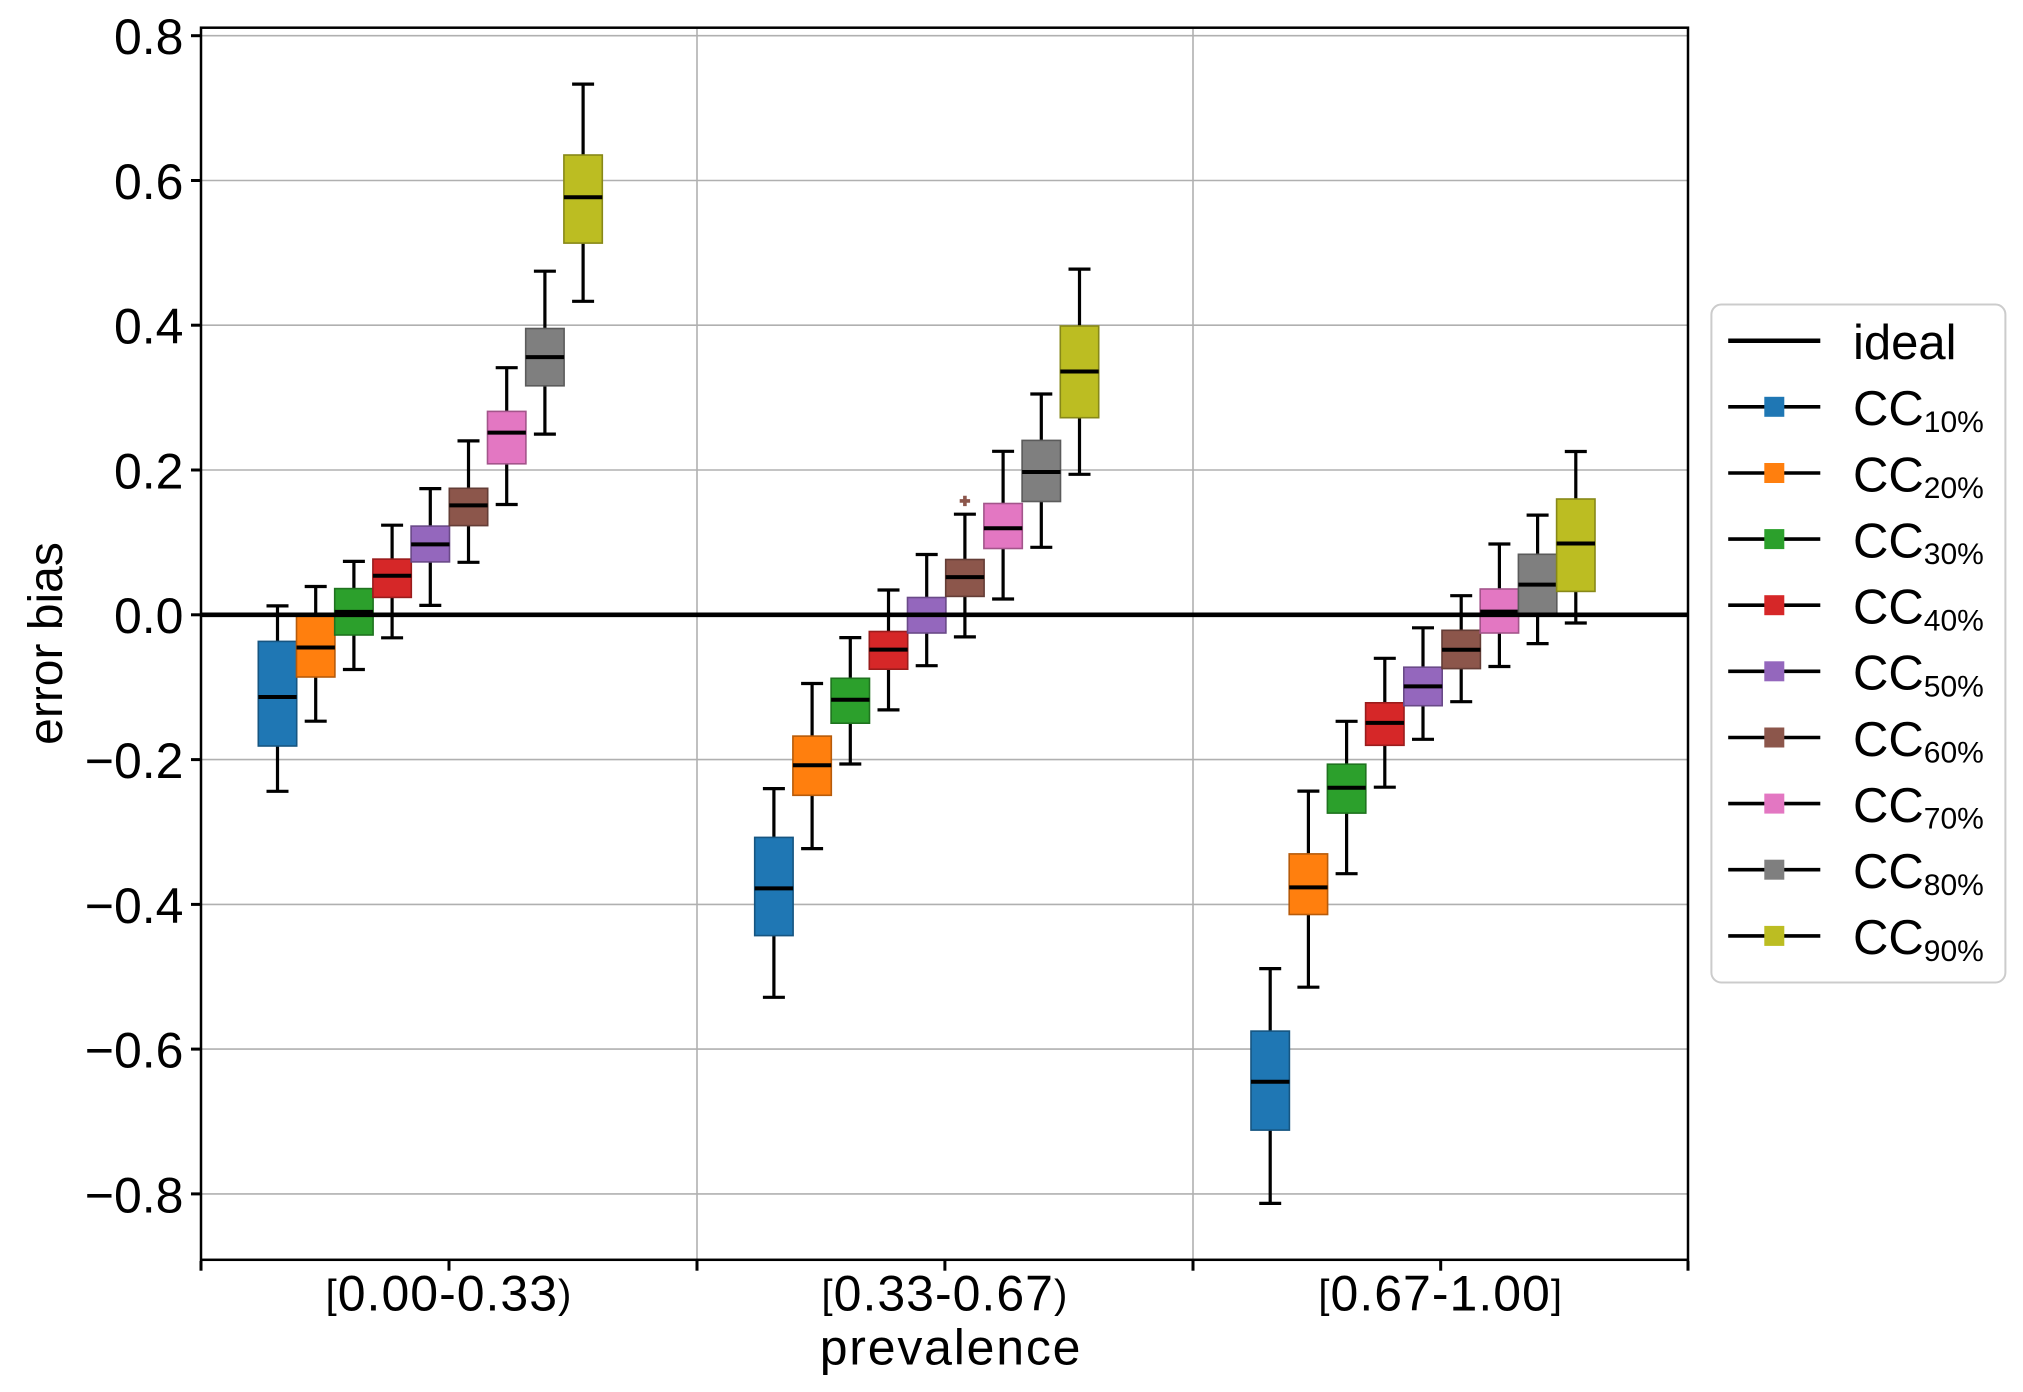 This screenshot has width=2023, height=1392. What do you see at coordinates (134, 906) in the screenshot?
I see `svg-text: −0.4` at bounding box center [134, 906].